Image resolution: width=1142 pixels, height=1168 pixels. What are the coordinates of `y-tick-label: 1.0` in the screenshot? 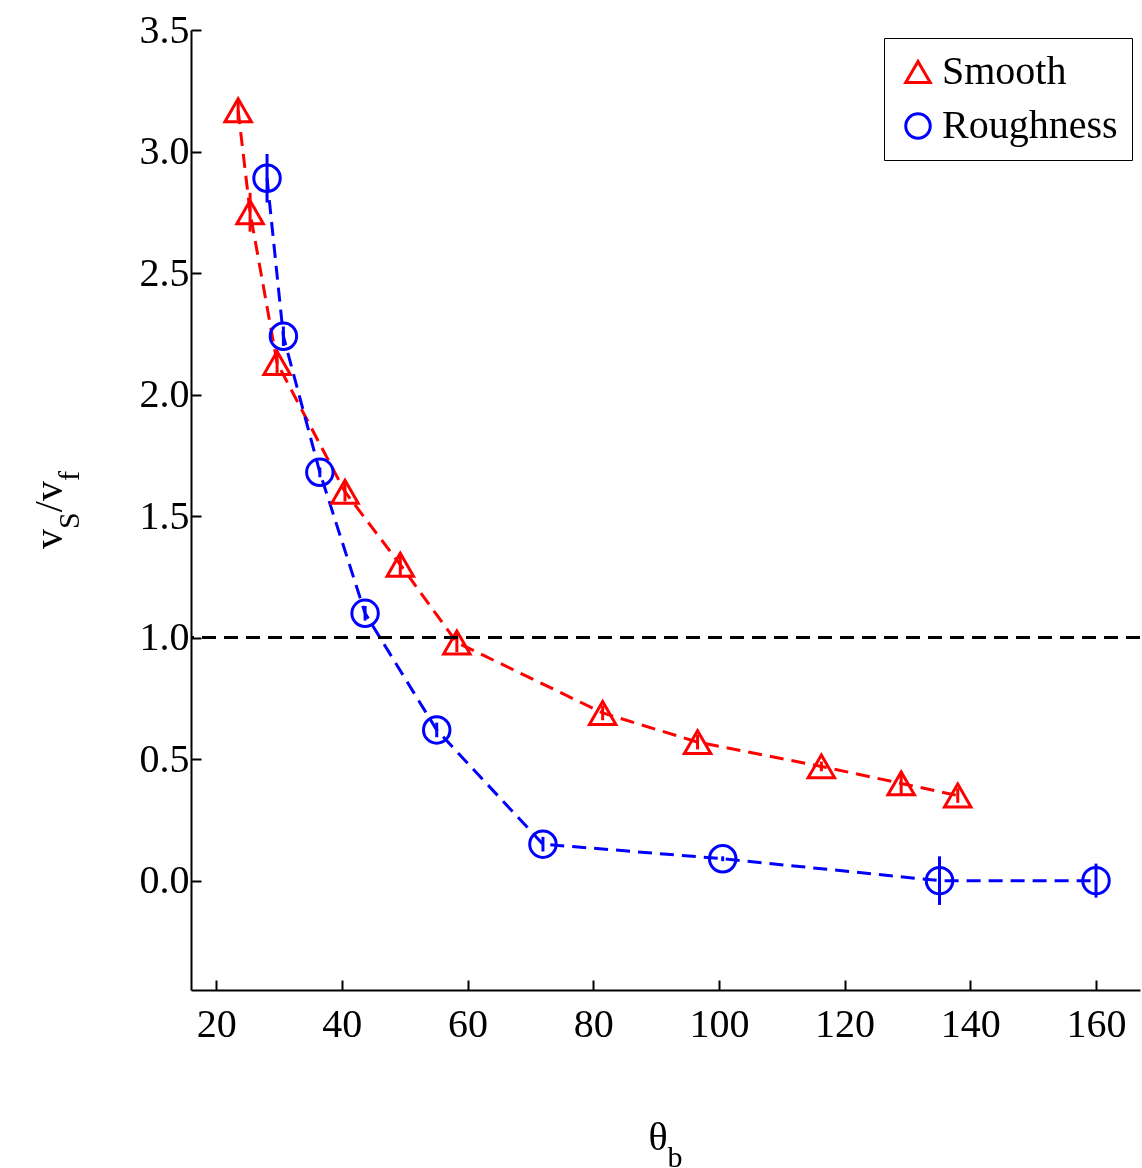 It's located at (164, 637).